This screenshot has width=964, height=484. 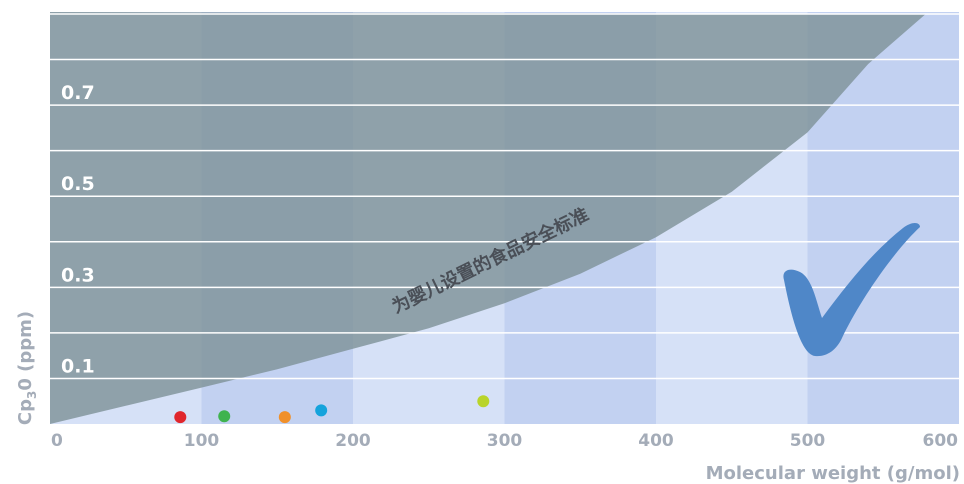 I want to click on x-tick-label: 100, so click(x=202, y=441).